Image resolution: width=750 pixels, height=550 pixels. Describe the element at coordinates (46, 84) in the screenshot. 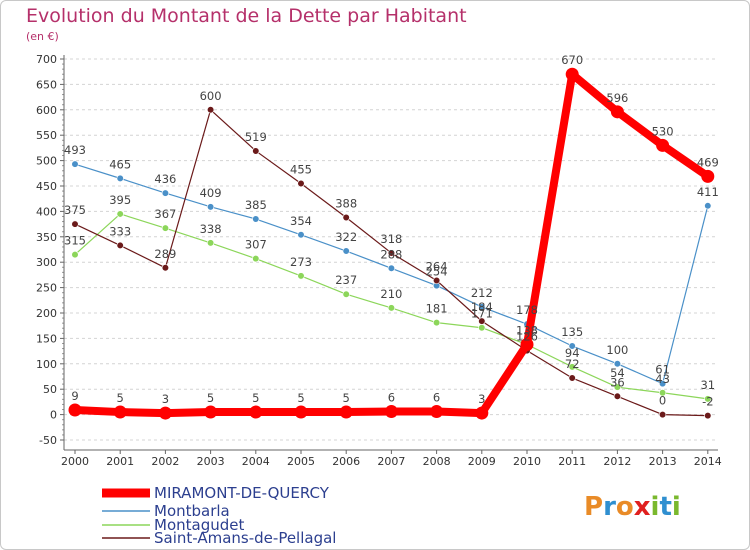

I see `y-tick-label: 650` at that location.